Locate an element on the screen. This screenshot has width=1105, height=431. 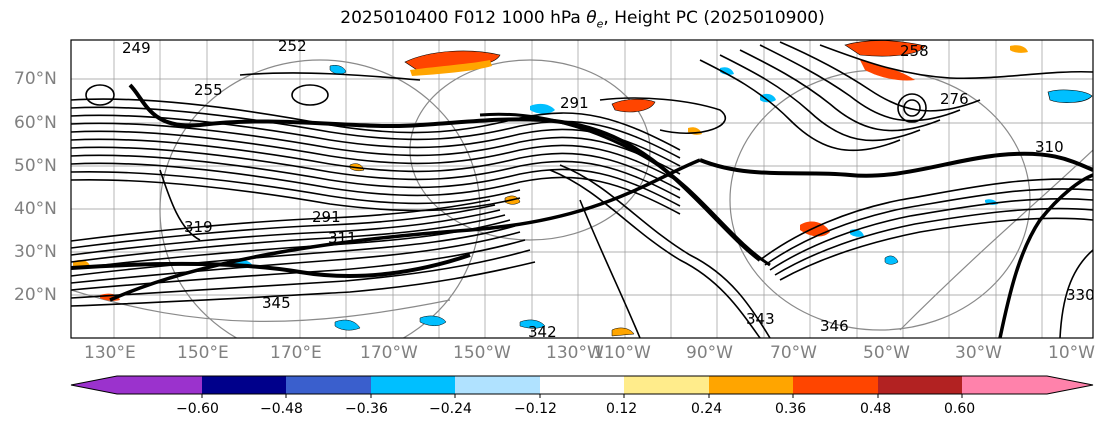
contour-label: 311 is located at coordinates (342, 238).